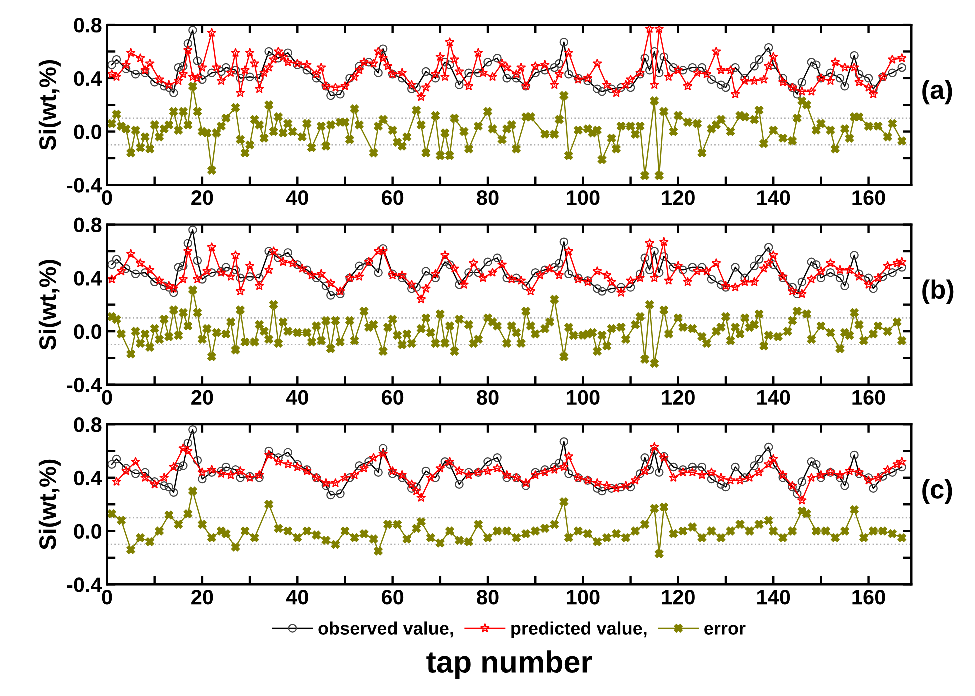 The image size is (975, 696). What do you see at coordinates (579, 630) in the screenshot?
I see `legend-label: predicted value,` at bounding box center [579, 630].